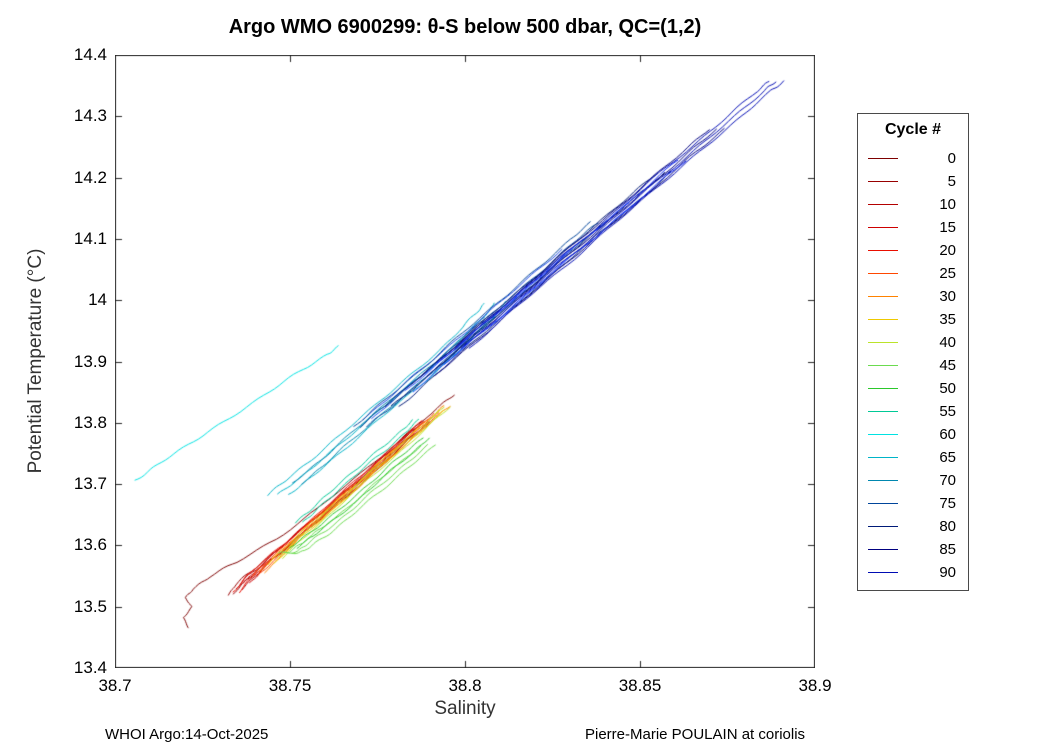 This screenshot has width=1050, height=750. I want to click on y-tick-label: 13.9, so click(90, 361).